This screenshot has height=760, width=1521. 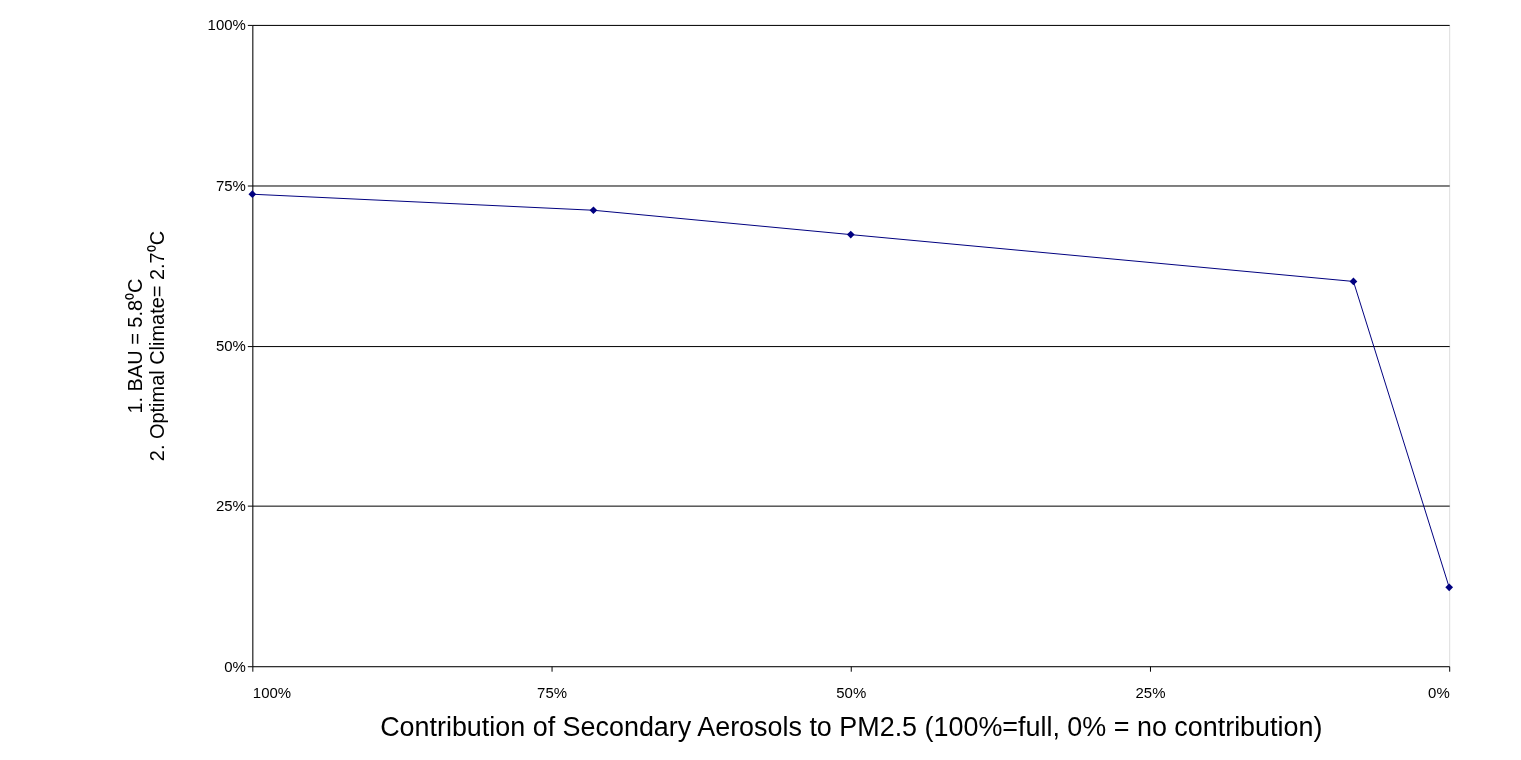 What do you see at coordinates (230, 346) in the screenshot?
I see `y-tick-label: 50%` at bounding box center [230, 346].